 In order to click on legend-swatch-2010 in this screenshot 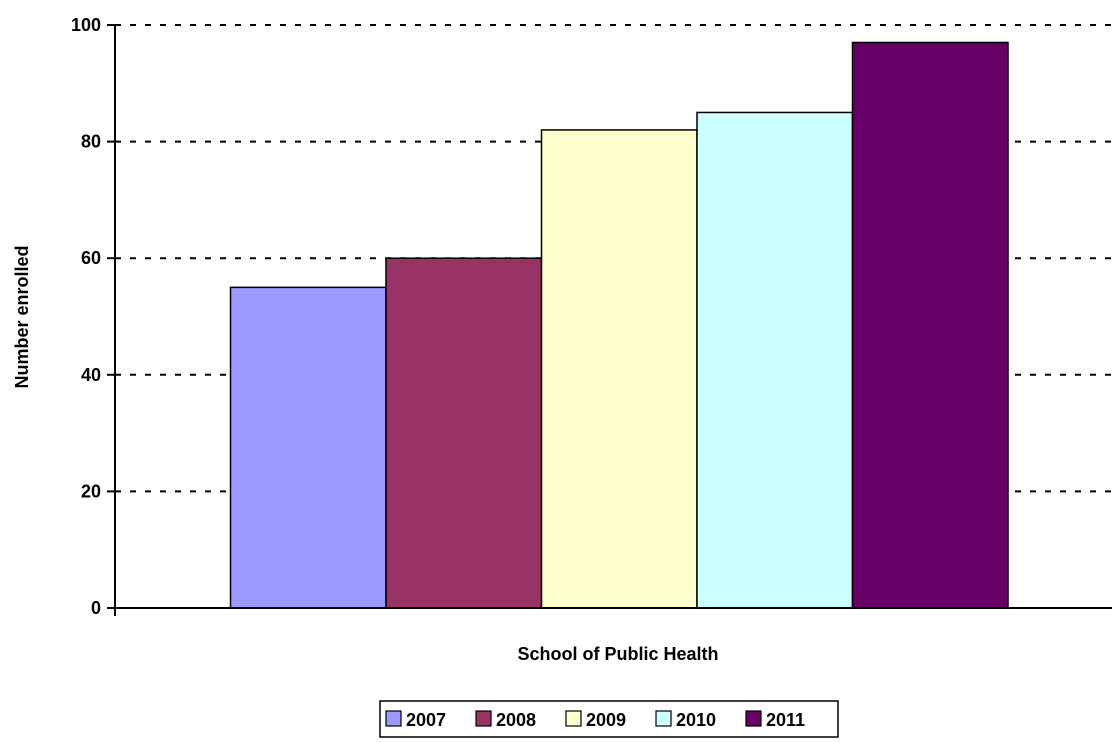, I will do `click(663, 718)`.